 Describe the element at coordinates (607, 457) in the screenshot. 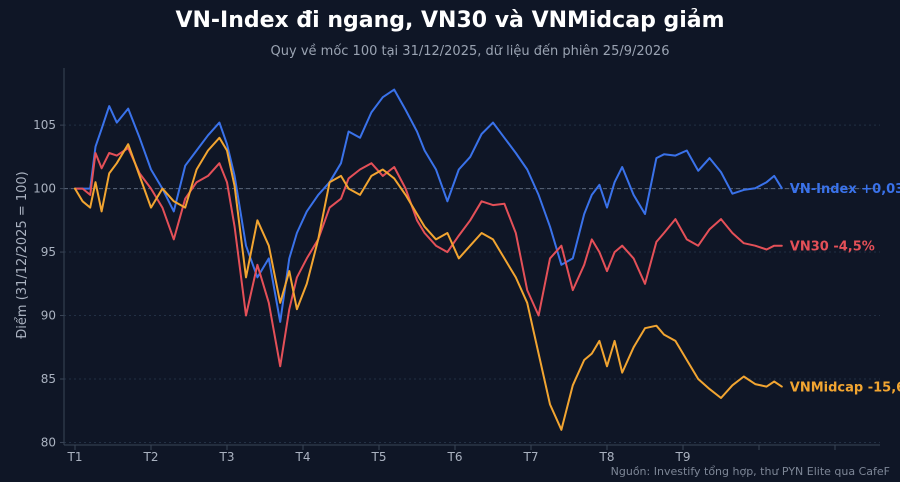

I see `x-tick-label: T8` at that location.